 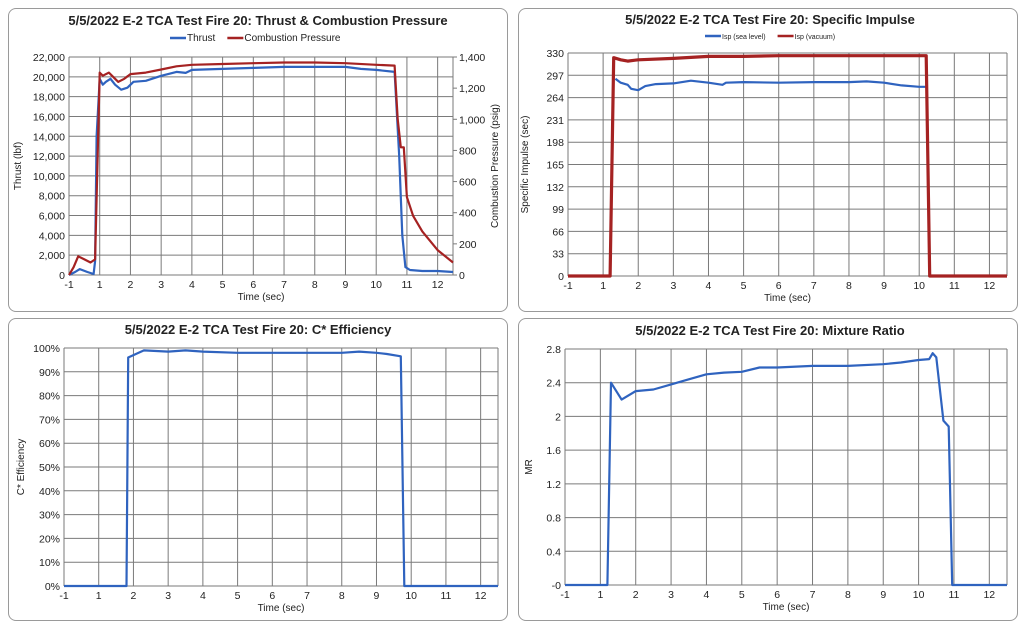 I want to click on y-tick-label: 165, so click(x=555, y=166).